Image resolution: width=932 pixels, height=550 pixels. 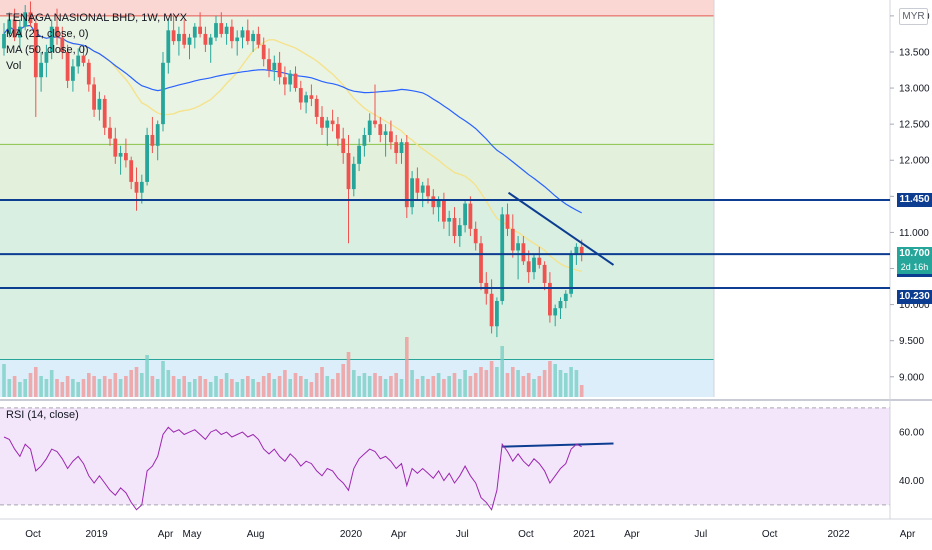 I want to click on currency-badge: MYR, so click(x=913, y=16).